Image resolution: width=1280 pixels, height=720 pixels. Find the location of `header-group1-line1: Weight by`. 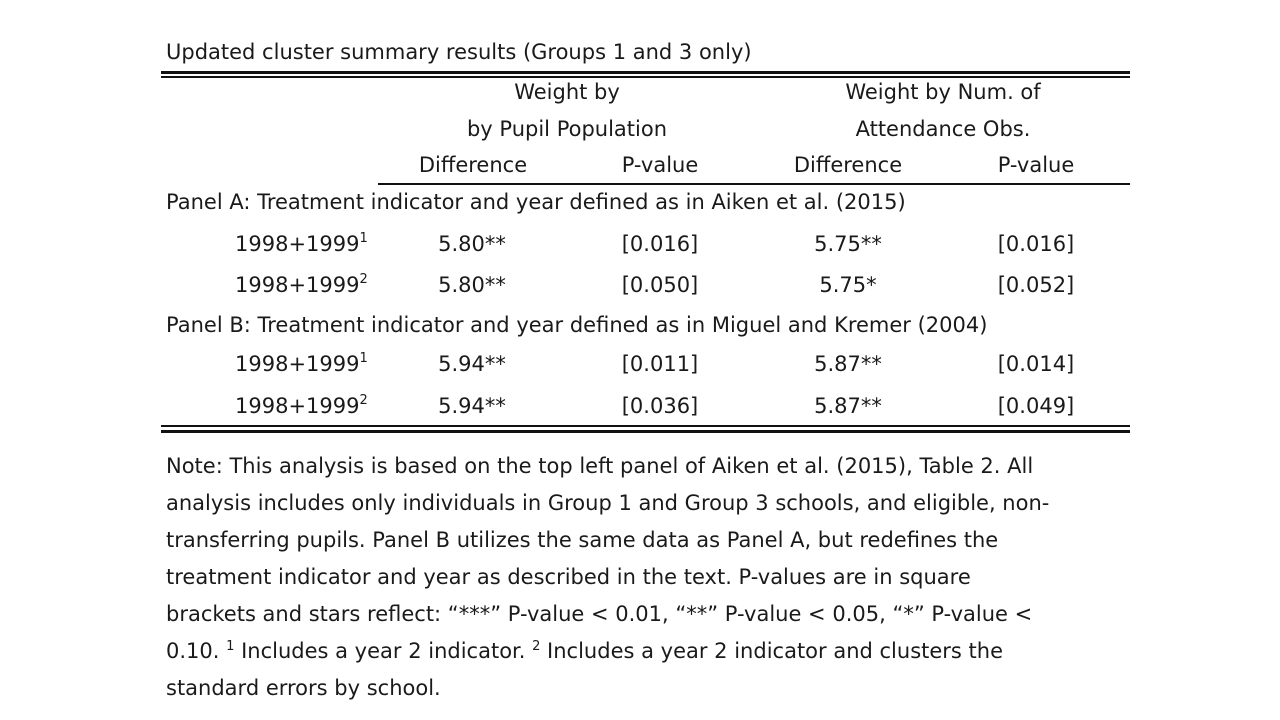

header-group1-line1: Weight by is located at coordinates (567, 92).